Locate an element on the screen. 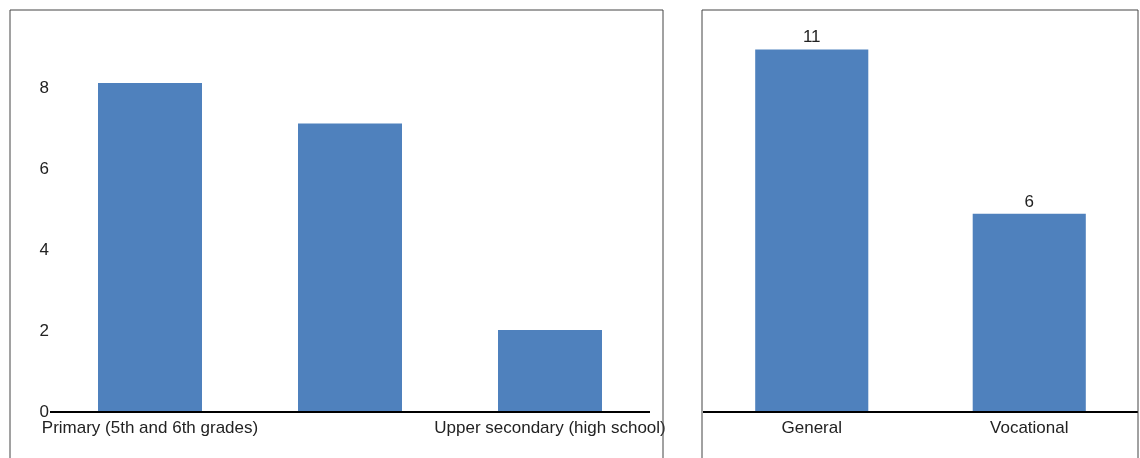 The width and height of the screenshot is (1140, 458). x-tick-label: Primary (5th and 6th grades) is located at coordinates (150, 428).